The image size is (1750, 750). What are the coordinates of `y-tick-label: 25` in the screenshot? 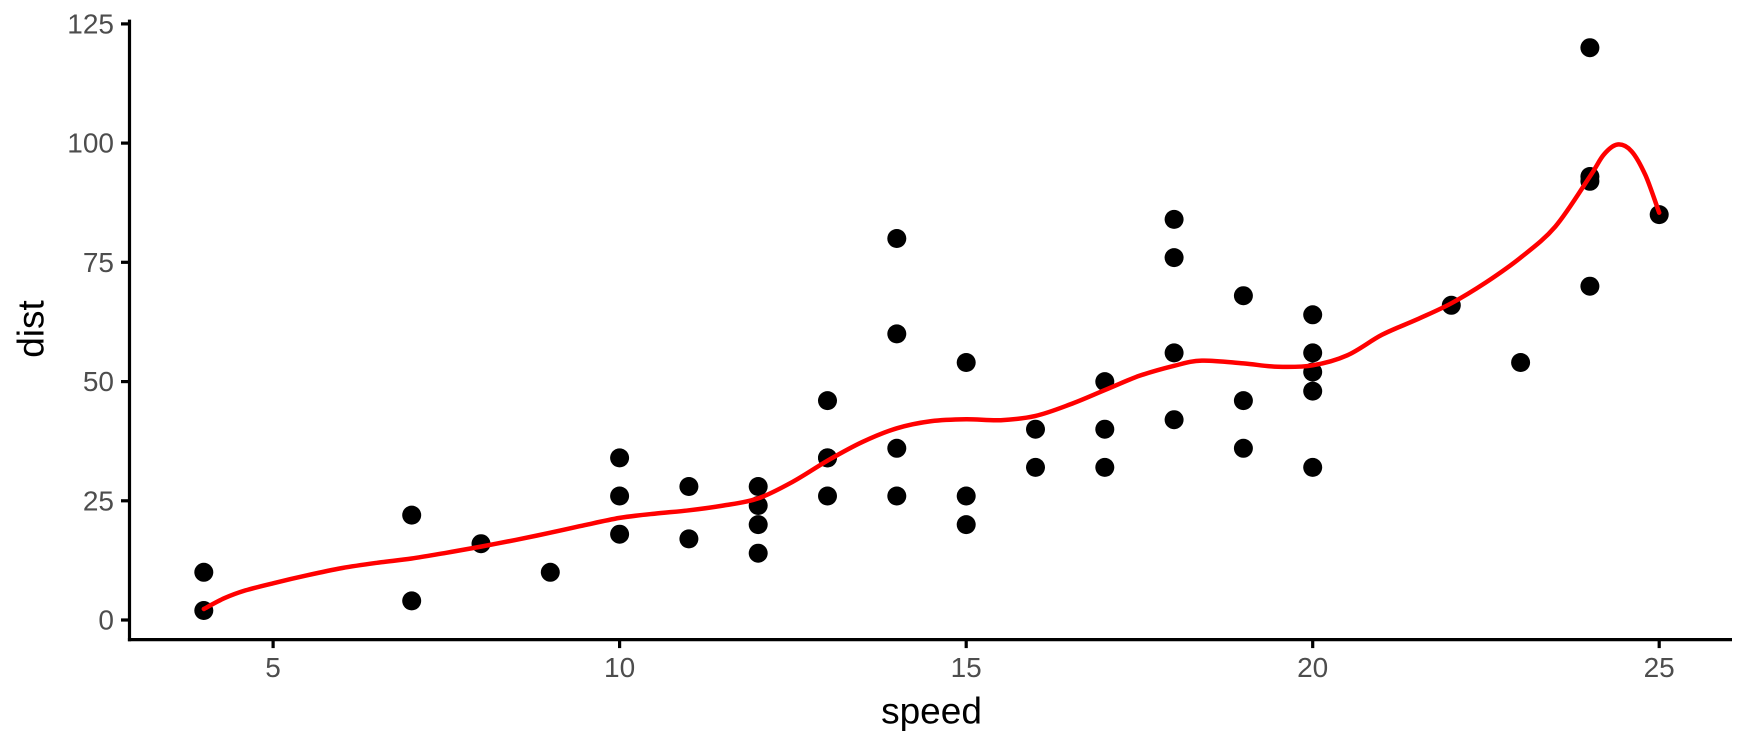 It's located at (98, 500).